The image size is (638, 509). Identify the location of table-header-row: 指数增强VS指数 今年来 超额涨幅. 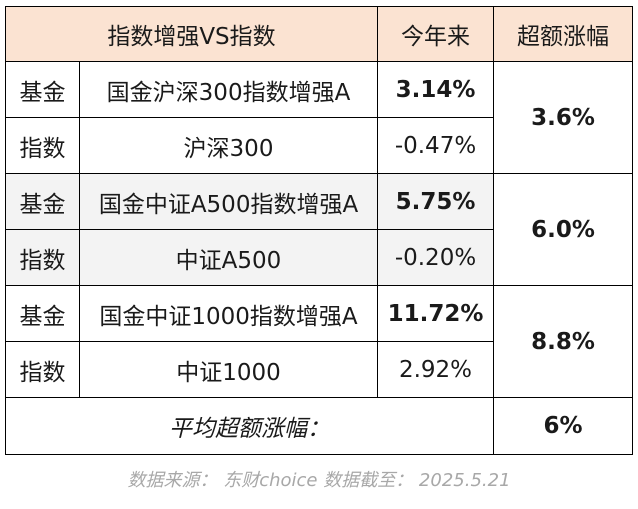
(319, 34).